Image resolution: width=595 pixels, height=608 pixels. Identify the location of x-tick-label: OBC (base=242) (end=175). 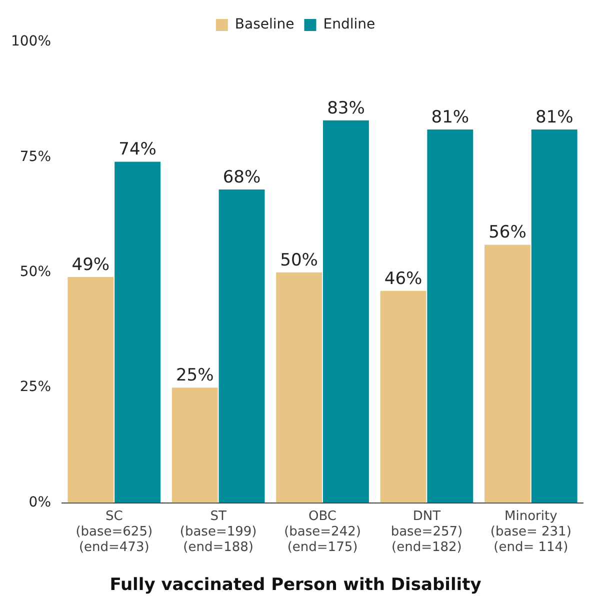
(322, 532).